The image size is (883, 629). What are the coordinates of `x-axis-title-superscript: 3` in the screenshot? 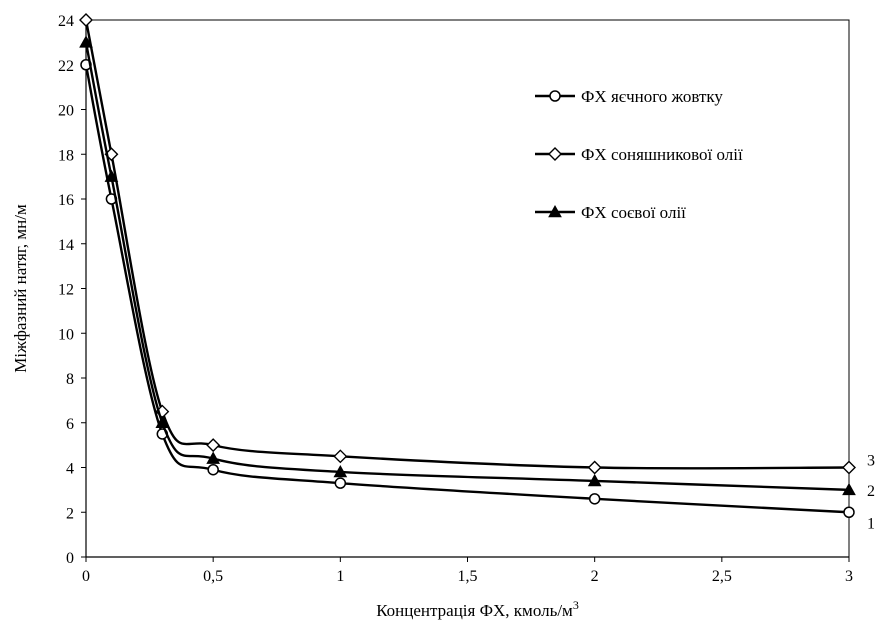 It's located at (576, 605).